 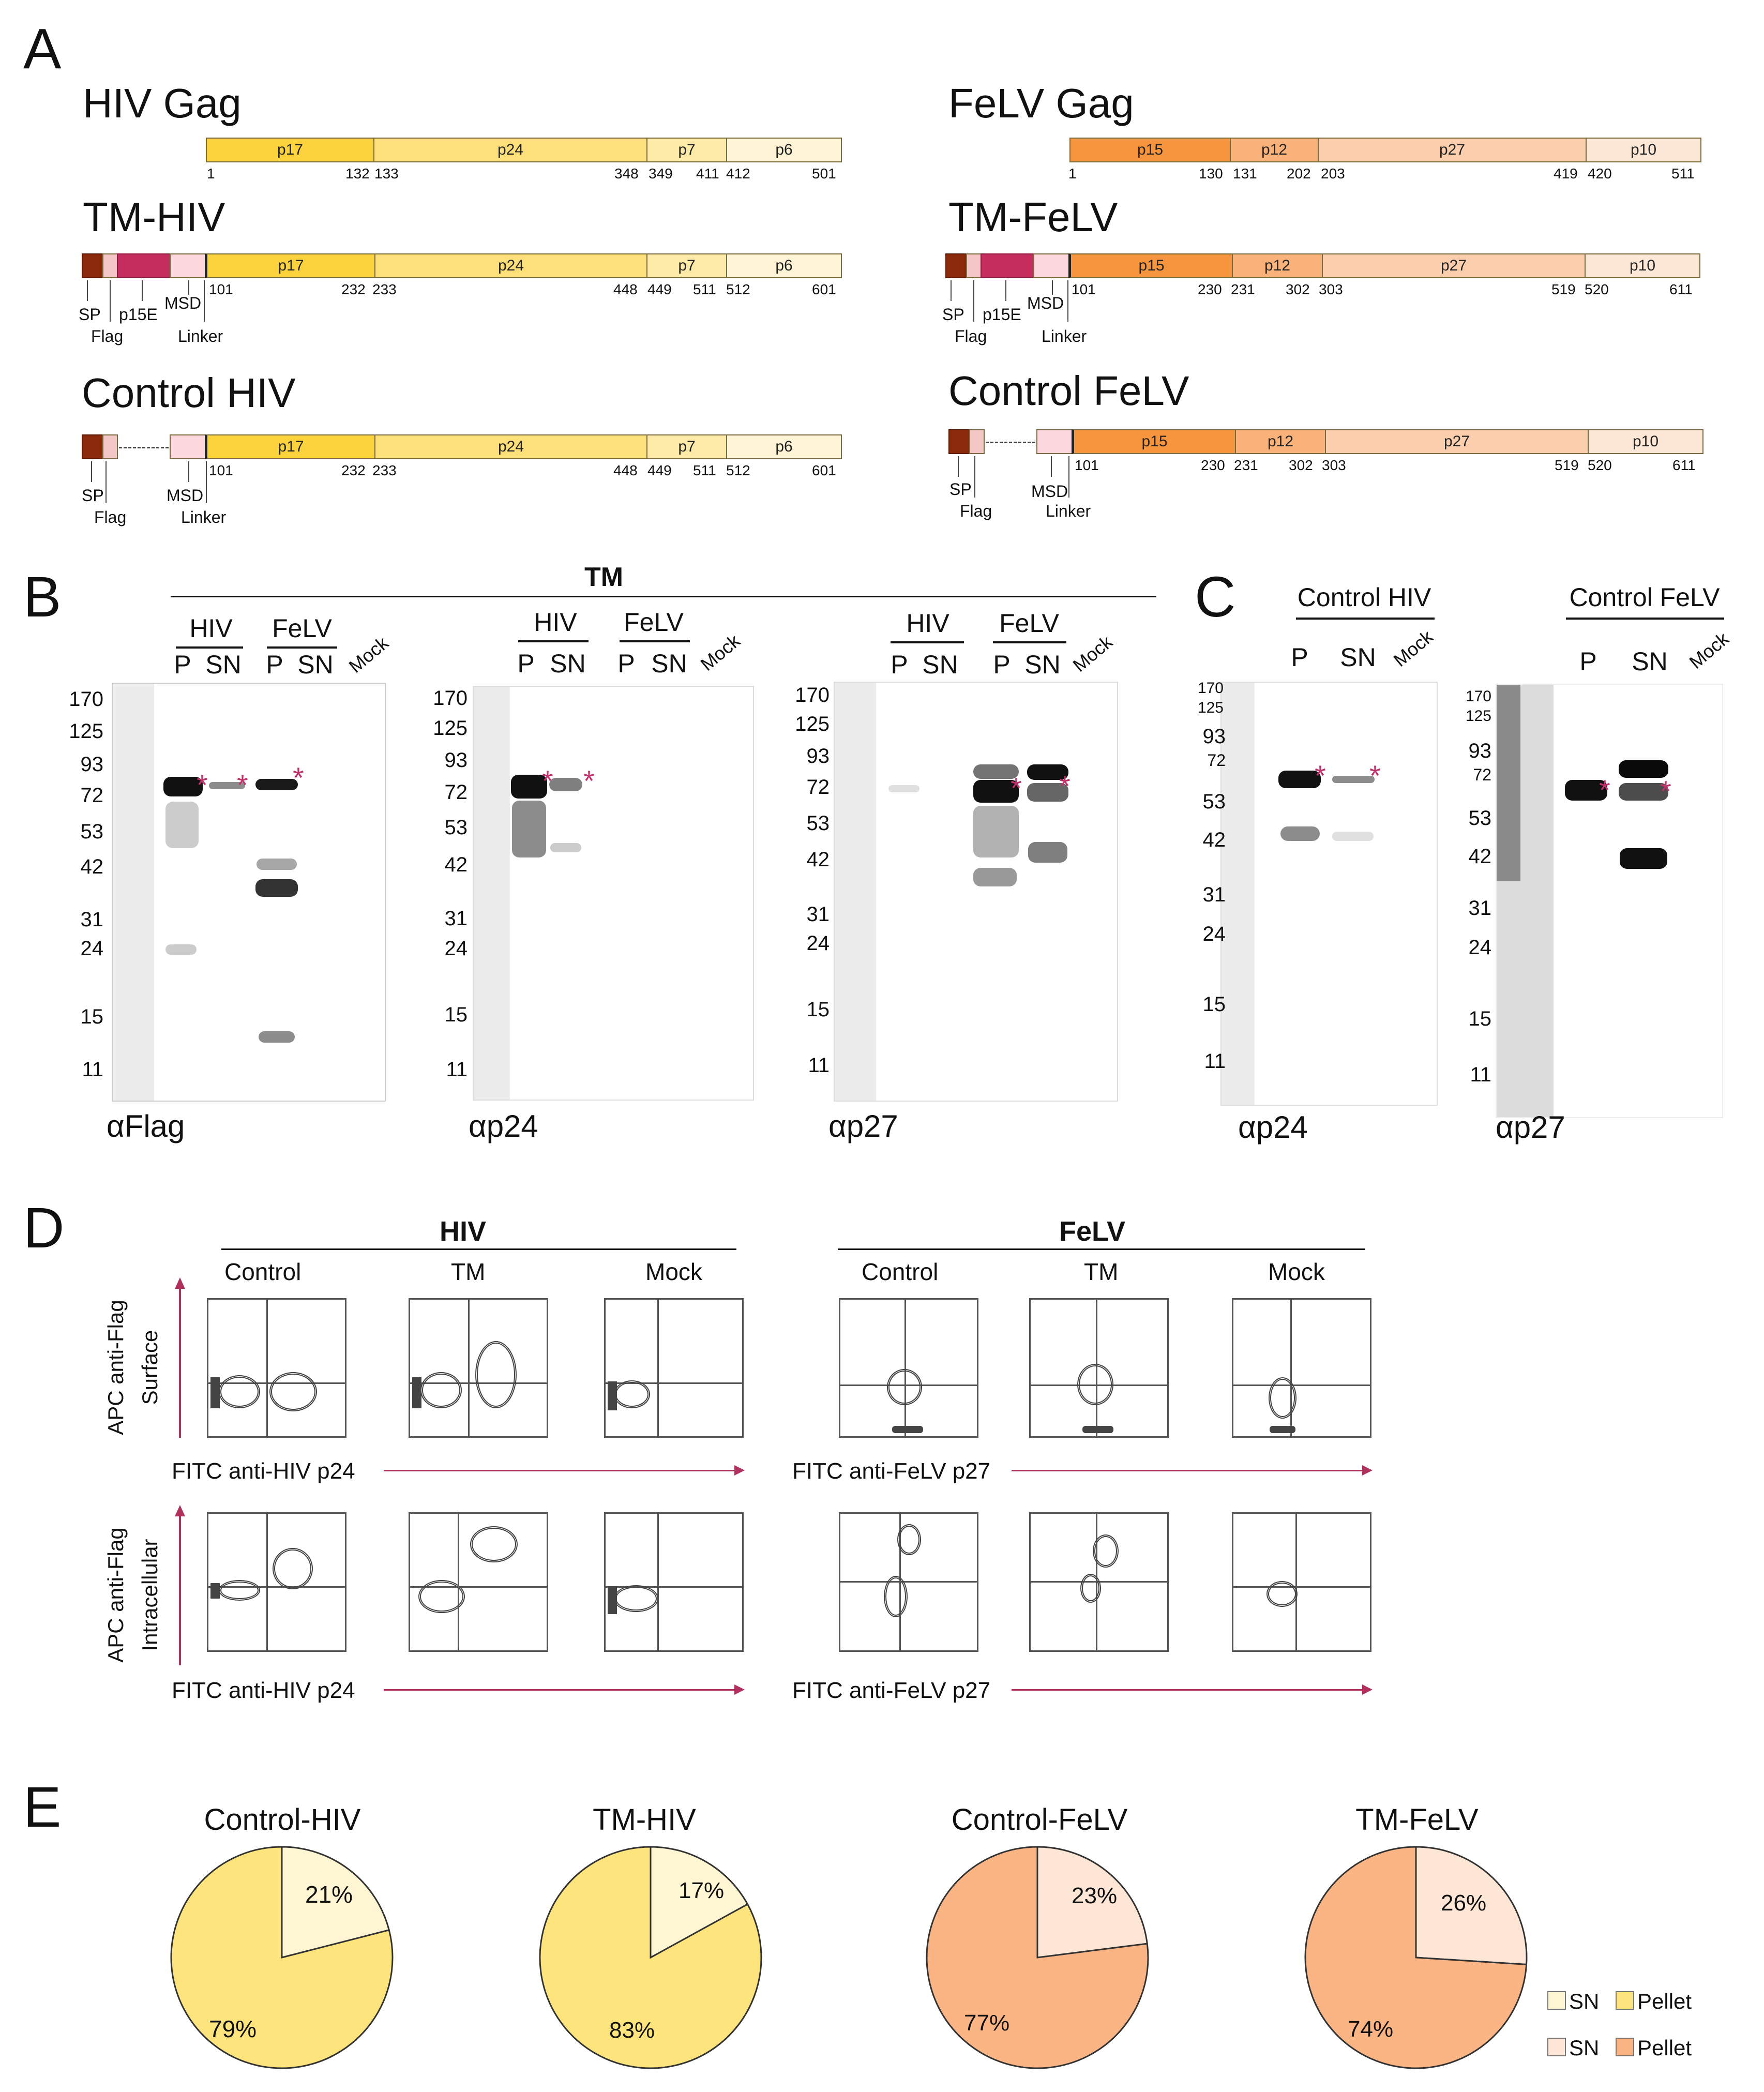 I want to click on segment-p6: p6, so click(x=784, y=265).